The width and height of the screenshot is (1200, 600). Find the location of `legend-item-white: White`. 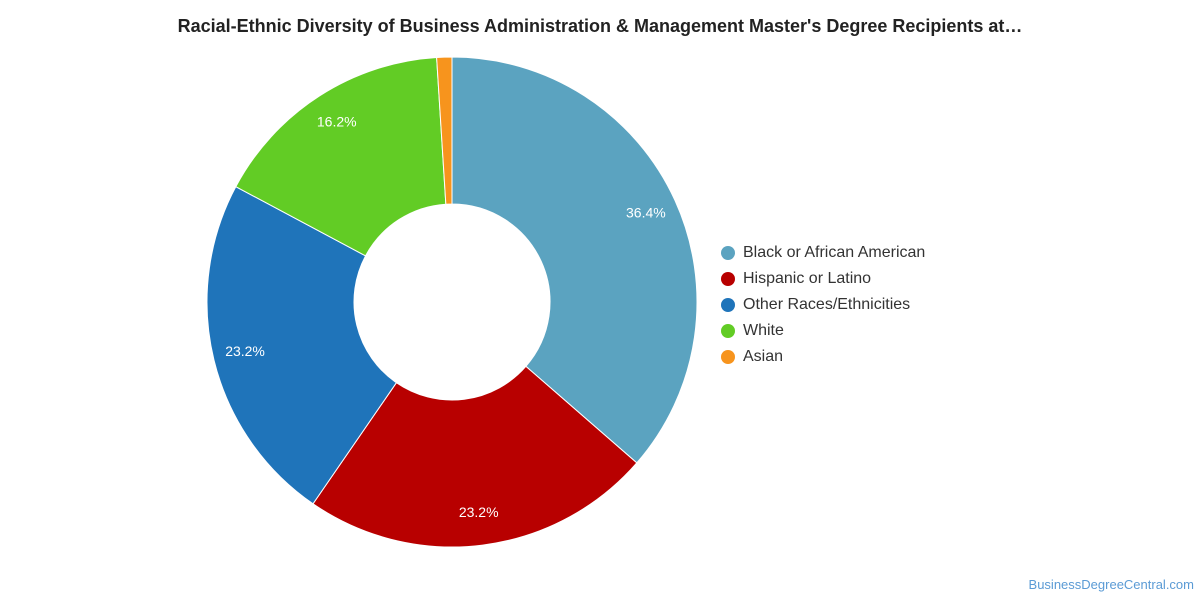

legend-item-white: White is located at coordinates (823, 331).